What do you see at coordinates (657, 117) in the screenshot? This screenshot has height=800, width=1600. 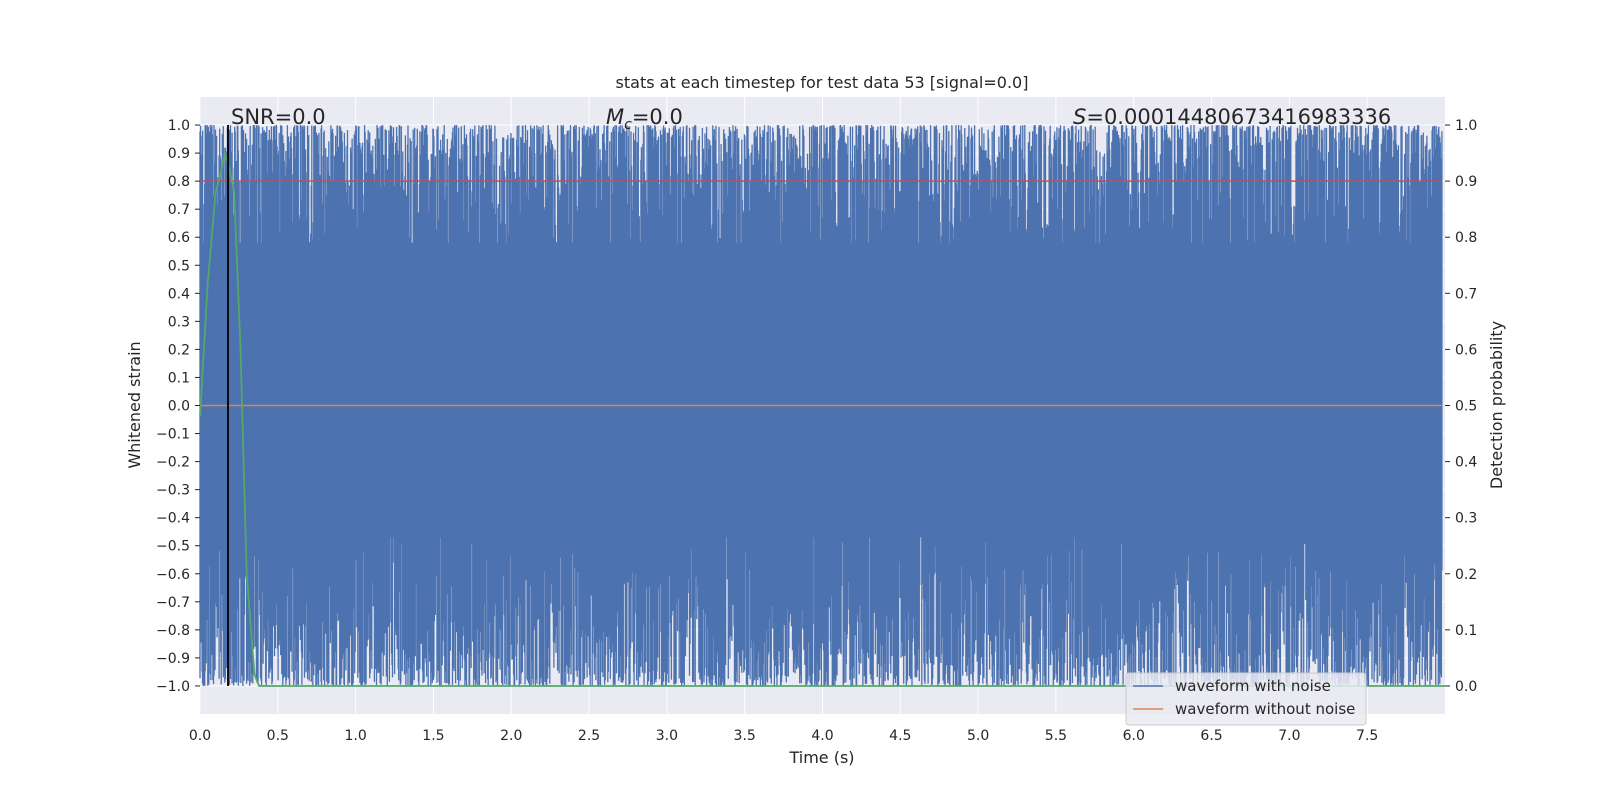 I see `mc-value: =0.0` at bounding box center [657, 117].